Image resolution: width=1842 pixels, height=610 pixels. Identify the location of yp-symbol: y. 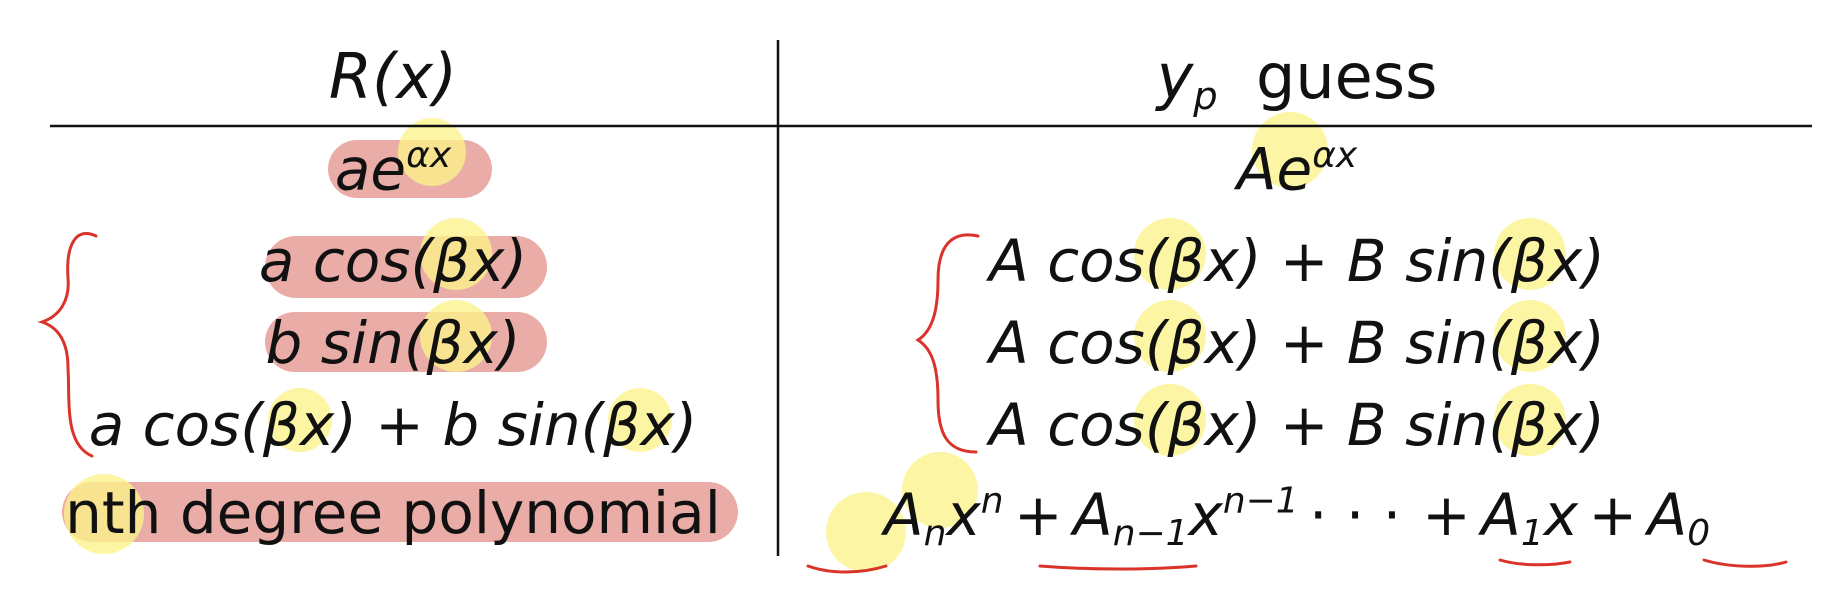
(1175, 76).